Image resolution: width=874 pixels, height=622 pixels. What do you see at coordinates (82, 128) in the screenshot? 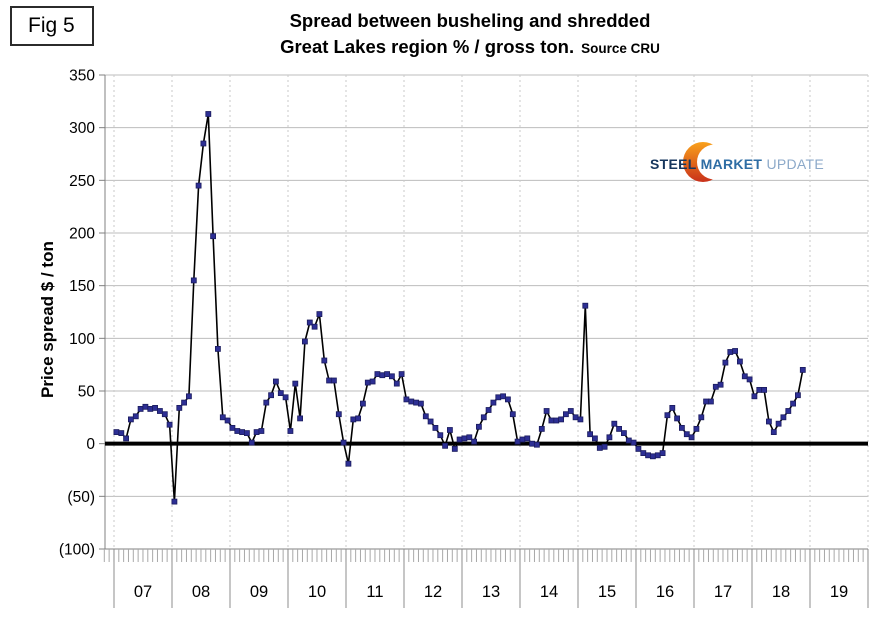
I see `y-tick-label: 300` at bounding box center [82, 128].